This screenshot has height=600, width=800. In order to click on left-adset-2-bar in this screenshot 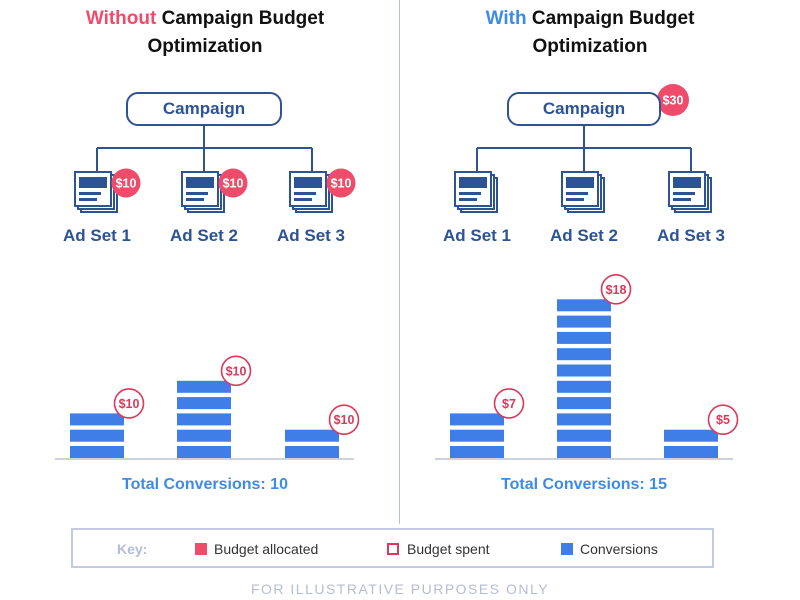, I will do `click(204, 419)`.